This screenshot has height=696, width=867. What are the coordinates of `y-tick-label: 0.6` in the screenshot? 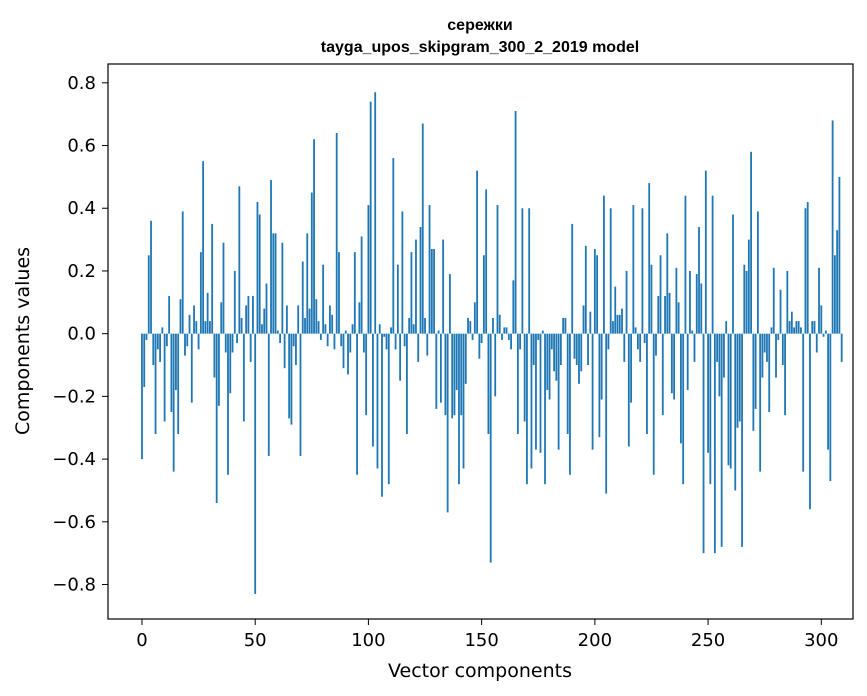 It's located at (81, 146).